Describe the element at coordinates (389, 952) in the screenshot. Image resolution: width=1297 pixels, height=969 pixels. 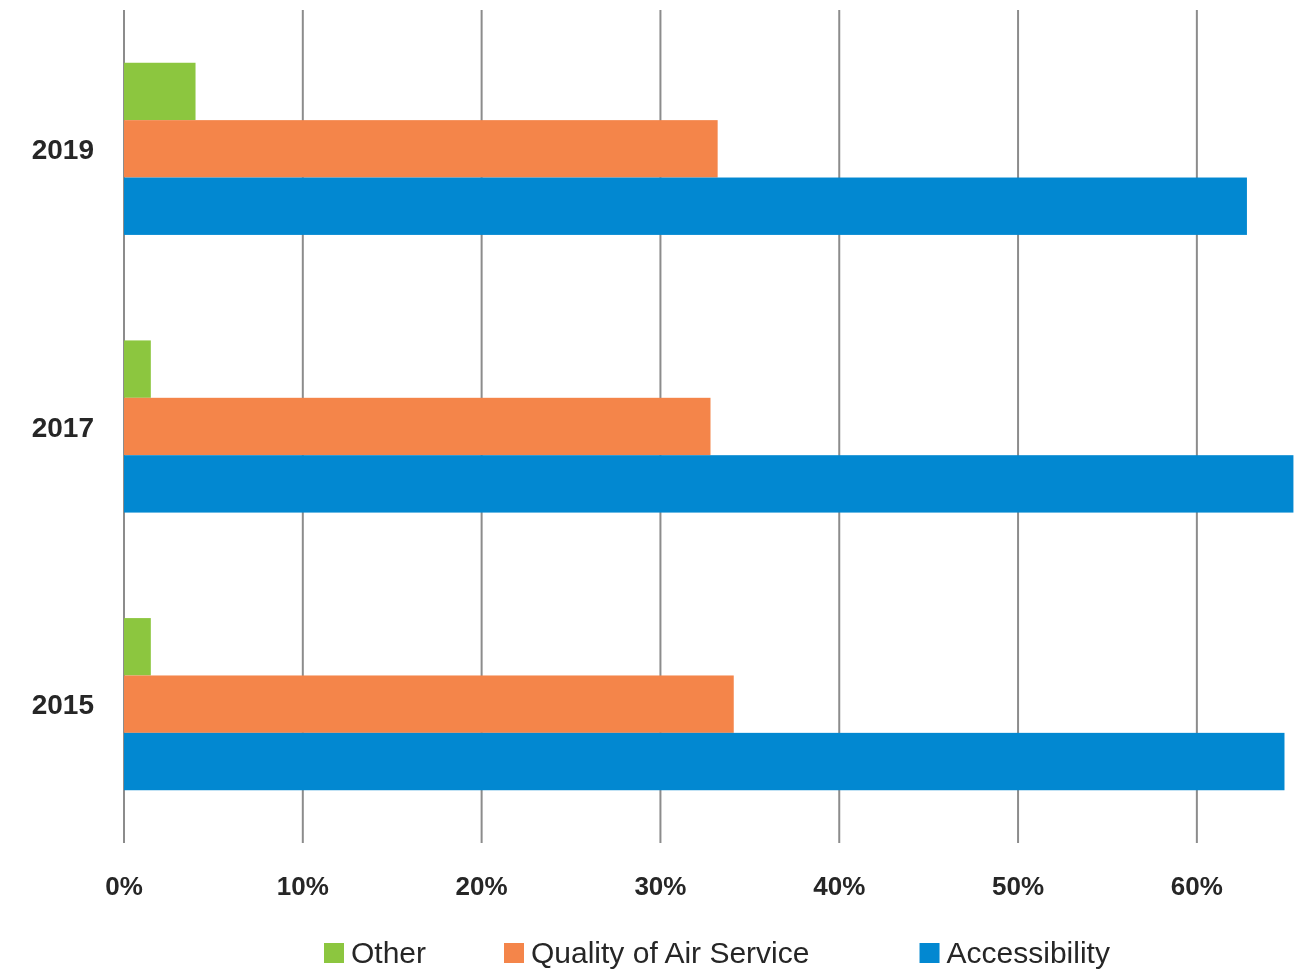
I see `legend-label: Other` at that location.